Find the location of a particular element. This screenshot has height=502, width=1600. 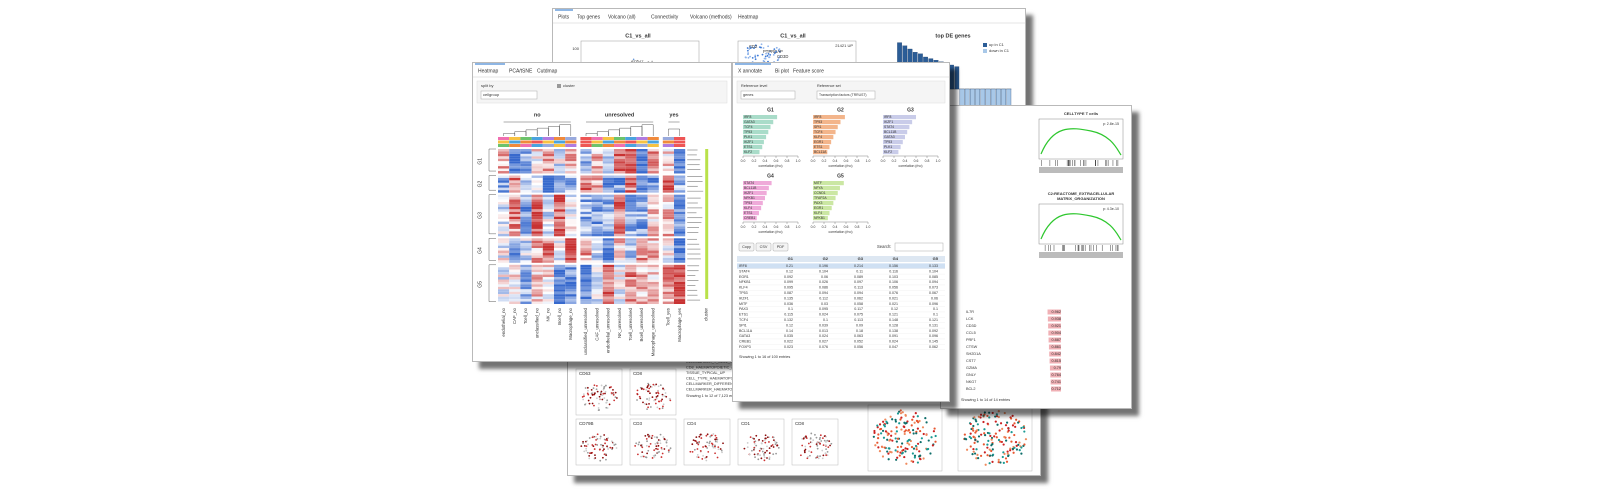

cell: 0.035 is located at coordinates (788, 336).